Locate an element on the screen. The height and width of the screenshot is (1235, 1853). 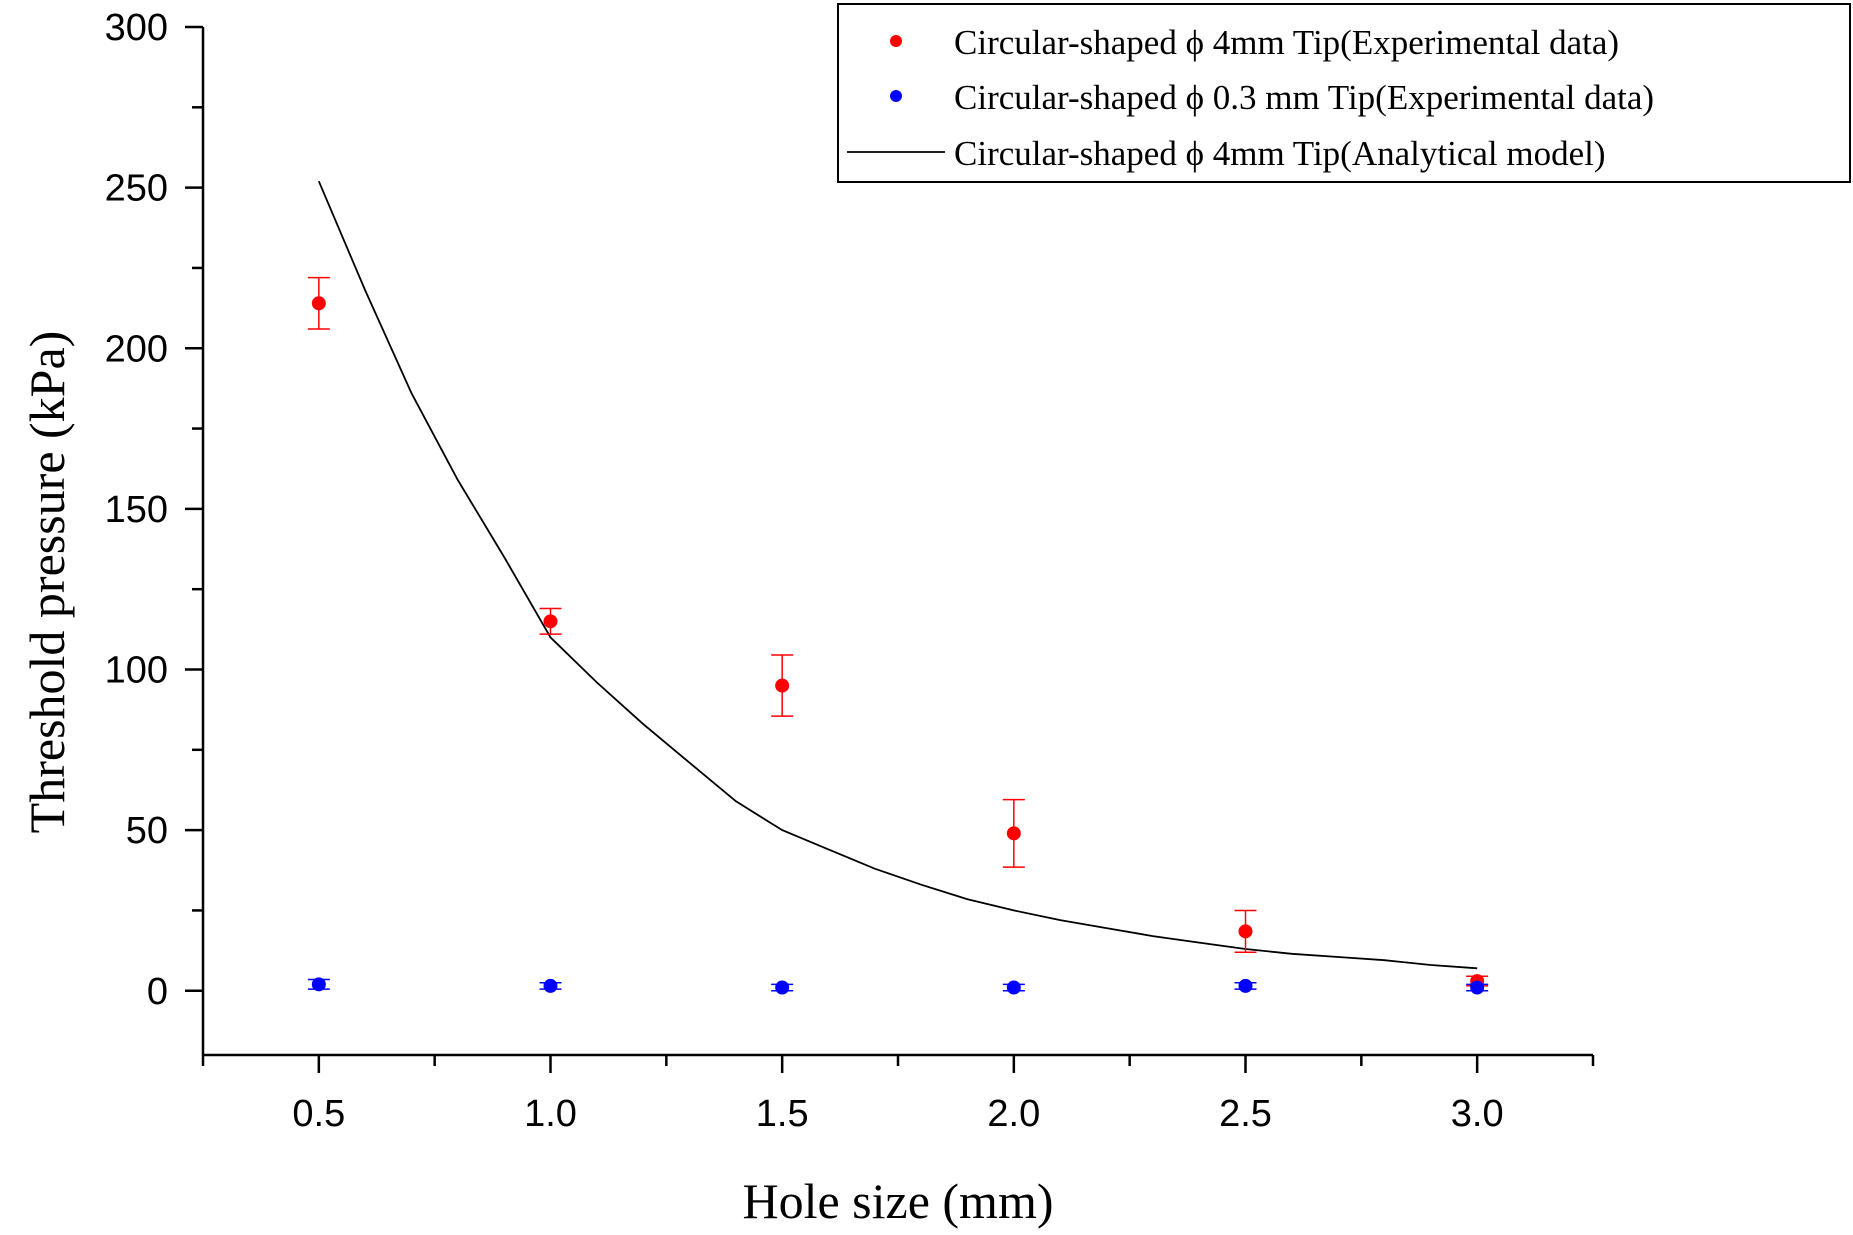
x-ticks: 0.5 1.0 1.5 2.0 2.5 3.0 is located at coordinates (898, 1095).